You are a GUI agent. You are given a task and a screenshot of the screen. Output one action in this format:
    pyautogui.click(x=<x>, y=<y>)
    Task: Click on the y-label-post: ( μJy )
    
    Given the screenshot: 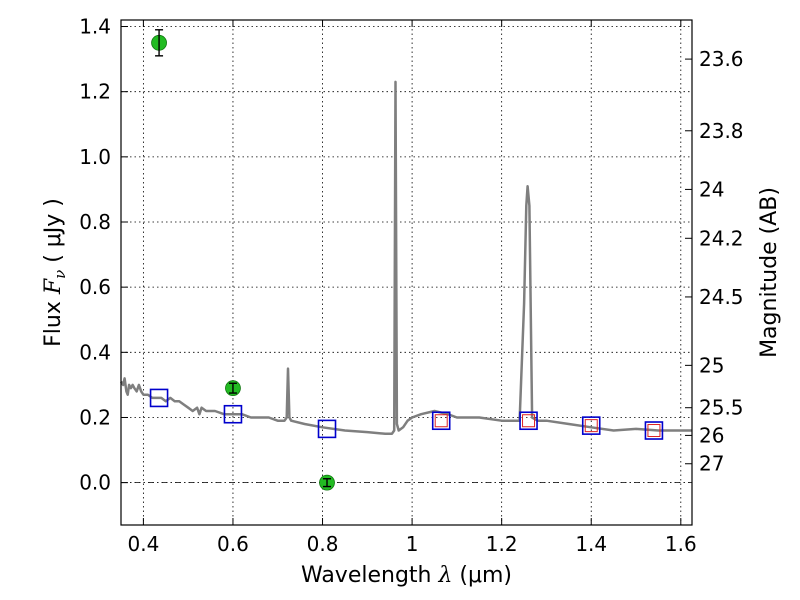 What is the action you would take?
    pyautogui.click(x=53, y=234)
    